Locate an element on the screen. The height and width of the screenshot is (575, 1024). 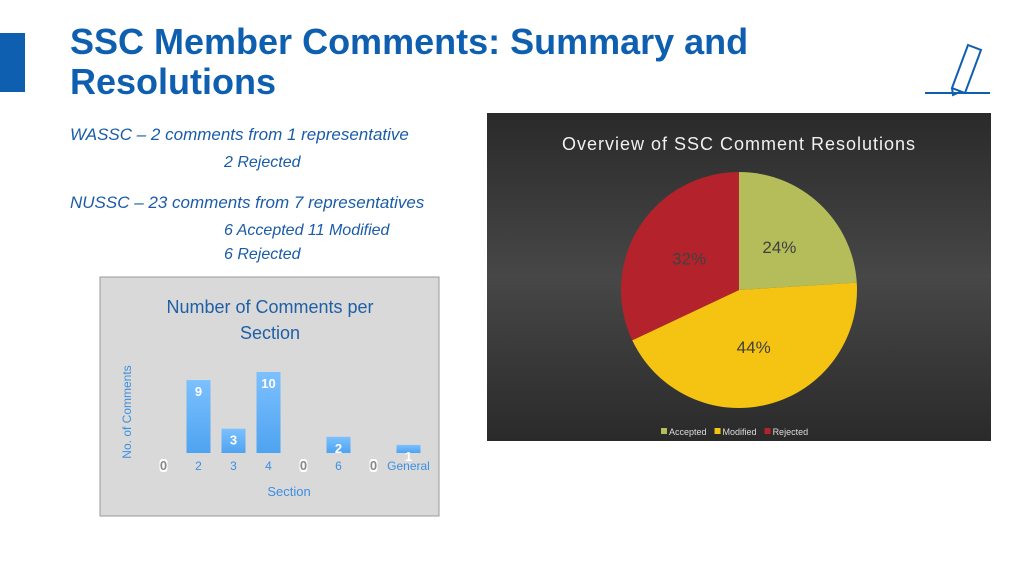
data-label: 9 is located at coordinates (198, 391).